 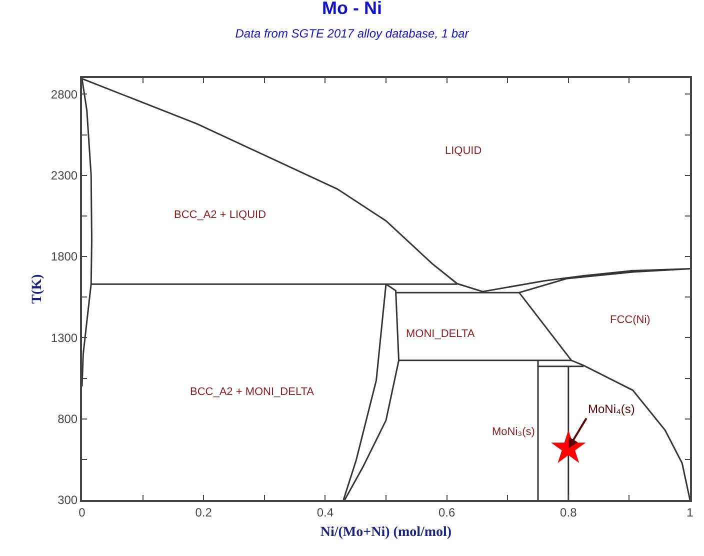 What do you see at coordinates (68, 419) in the screenshot?
I see `y-tick-label: 800` at bounding box center [68, 419].